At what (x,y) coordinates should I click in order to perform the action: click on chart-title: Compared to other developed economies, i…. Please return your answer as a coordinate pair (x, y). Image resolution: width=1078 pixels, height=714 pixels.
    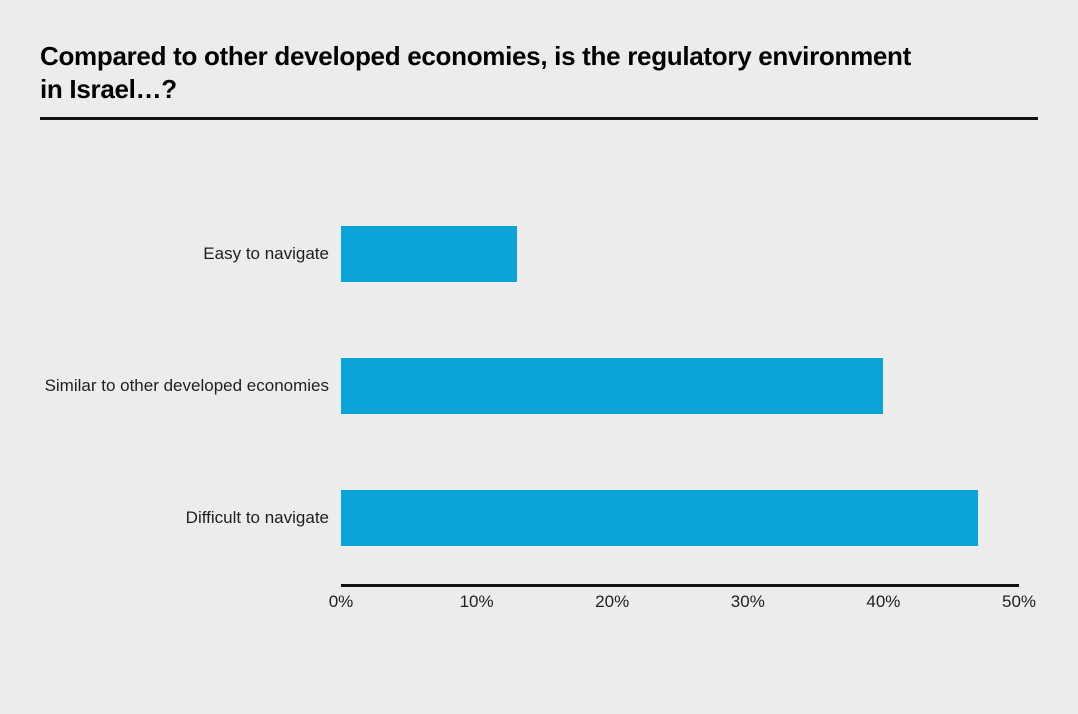
    Looking at the image, I should click on (476, 72).